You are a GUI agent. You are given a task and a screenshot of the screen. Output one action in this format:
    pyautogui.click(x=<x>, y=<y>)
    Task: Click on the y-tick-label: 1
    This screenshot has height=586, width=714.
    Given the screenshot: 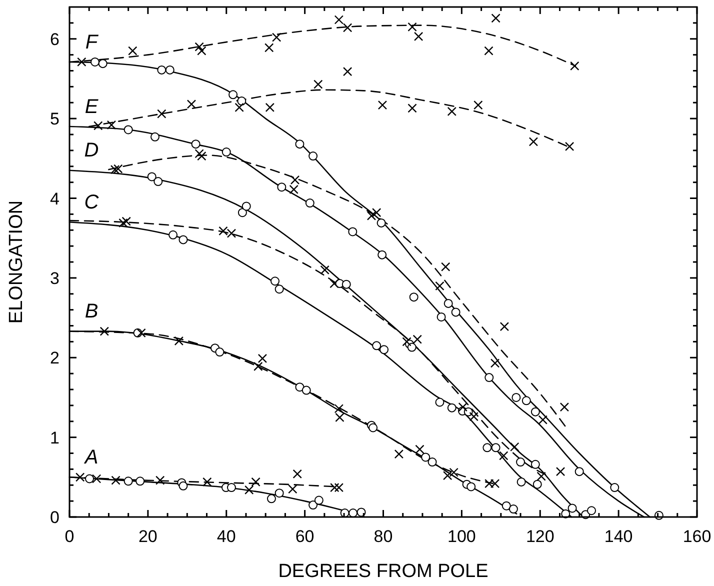 What is the action you would take?
    pyautogui.click(x=55, y=438)
    